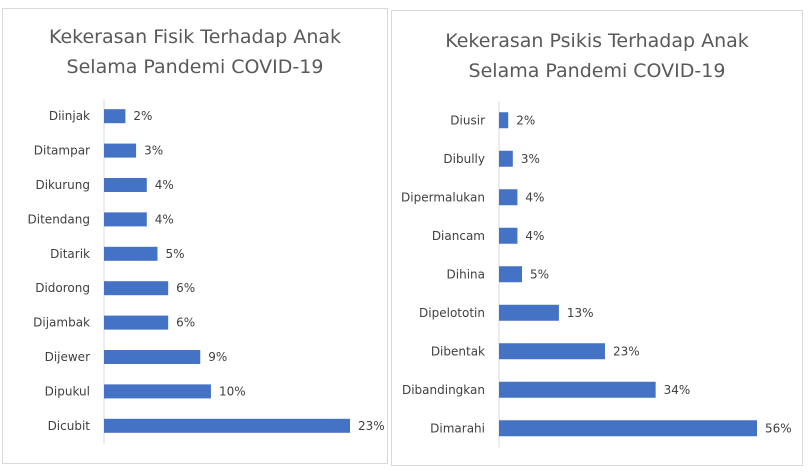 This screenshot has height=474, width=811. Describe the element at coordinates (467, 120) in the screenshot. I see `category-label: Diusir` at that location.